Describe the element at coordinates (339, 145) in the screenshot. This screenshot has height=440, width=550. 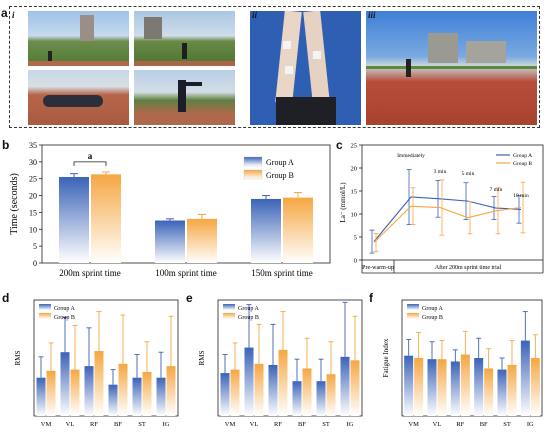
I see `panel-c-letter: c` at that location.